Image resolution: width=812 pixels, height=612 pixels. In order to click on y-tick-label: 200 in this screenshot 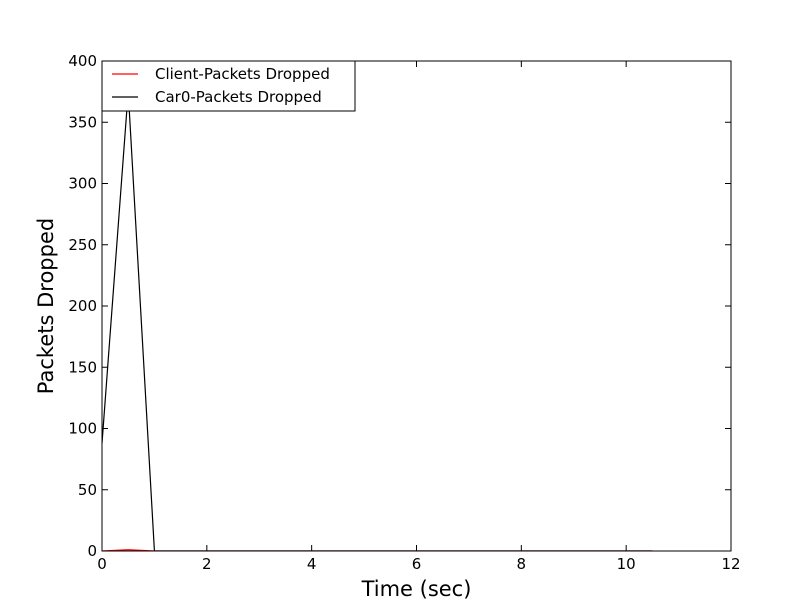, I will do `click(82, 306)`.